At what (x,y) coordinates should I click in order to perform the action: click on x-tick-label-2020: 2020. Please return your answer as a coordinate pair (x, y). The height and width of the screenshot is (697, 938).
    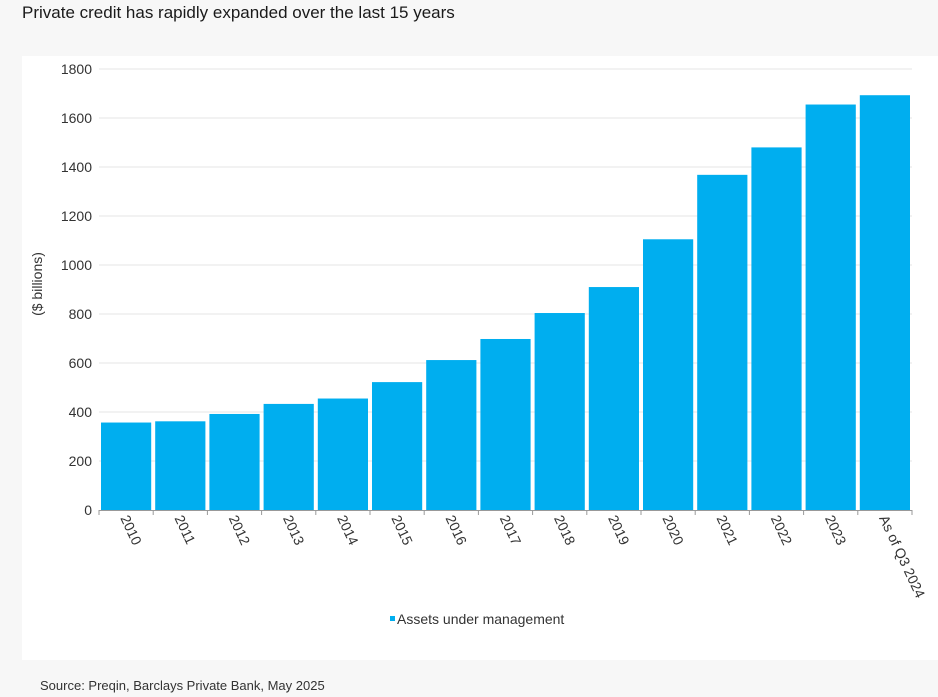
    Looking at the image, I should click on (673, 530).